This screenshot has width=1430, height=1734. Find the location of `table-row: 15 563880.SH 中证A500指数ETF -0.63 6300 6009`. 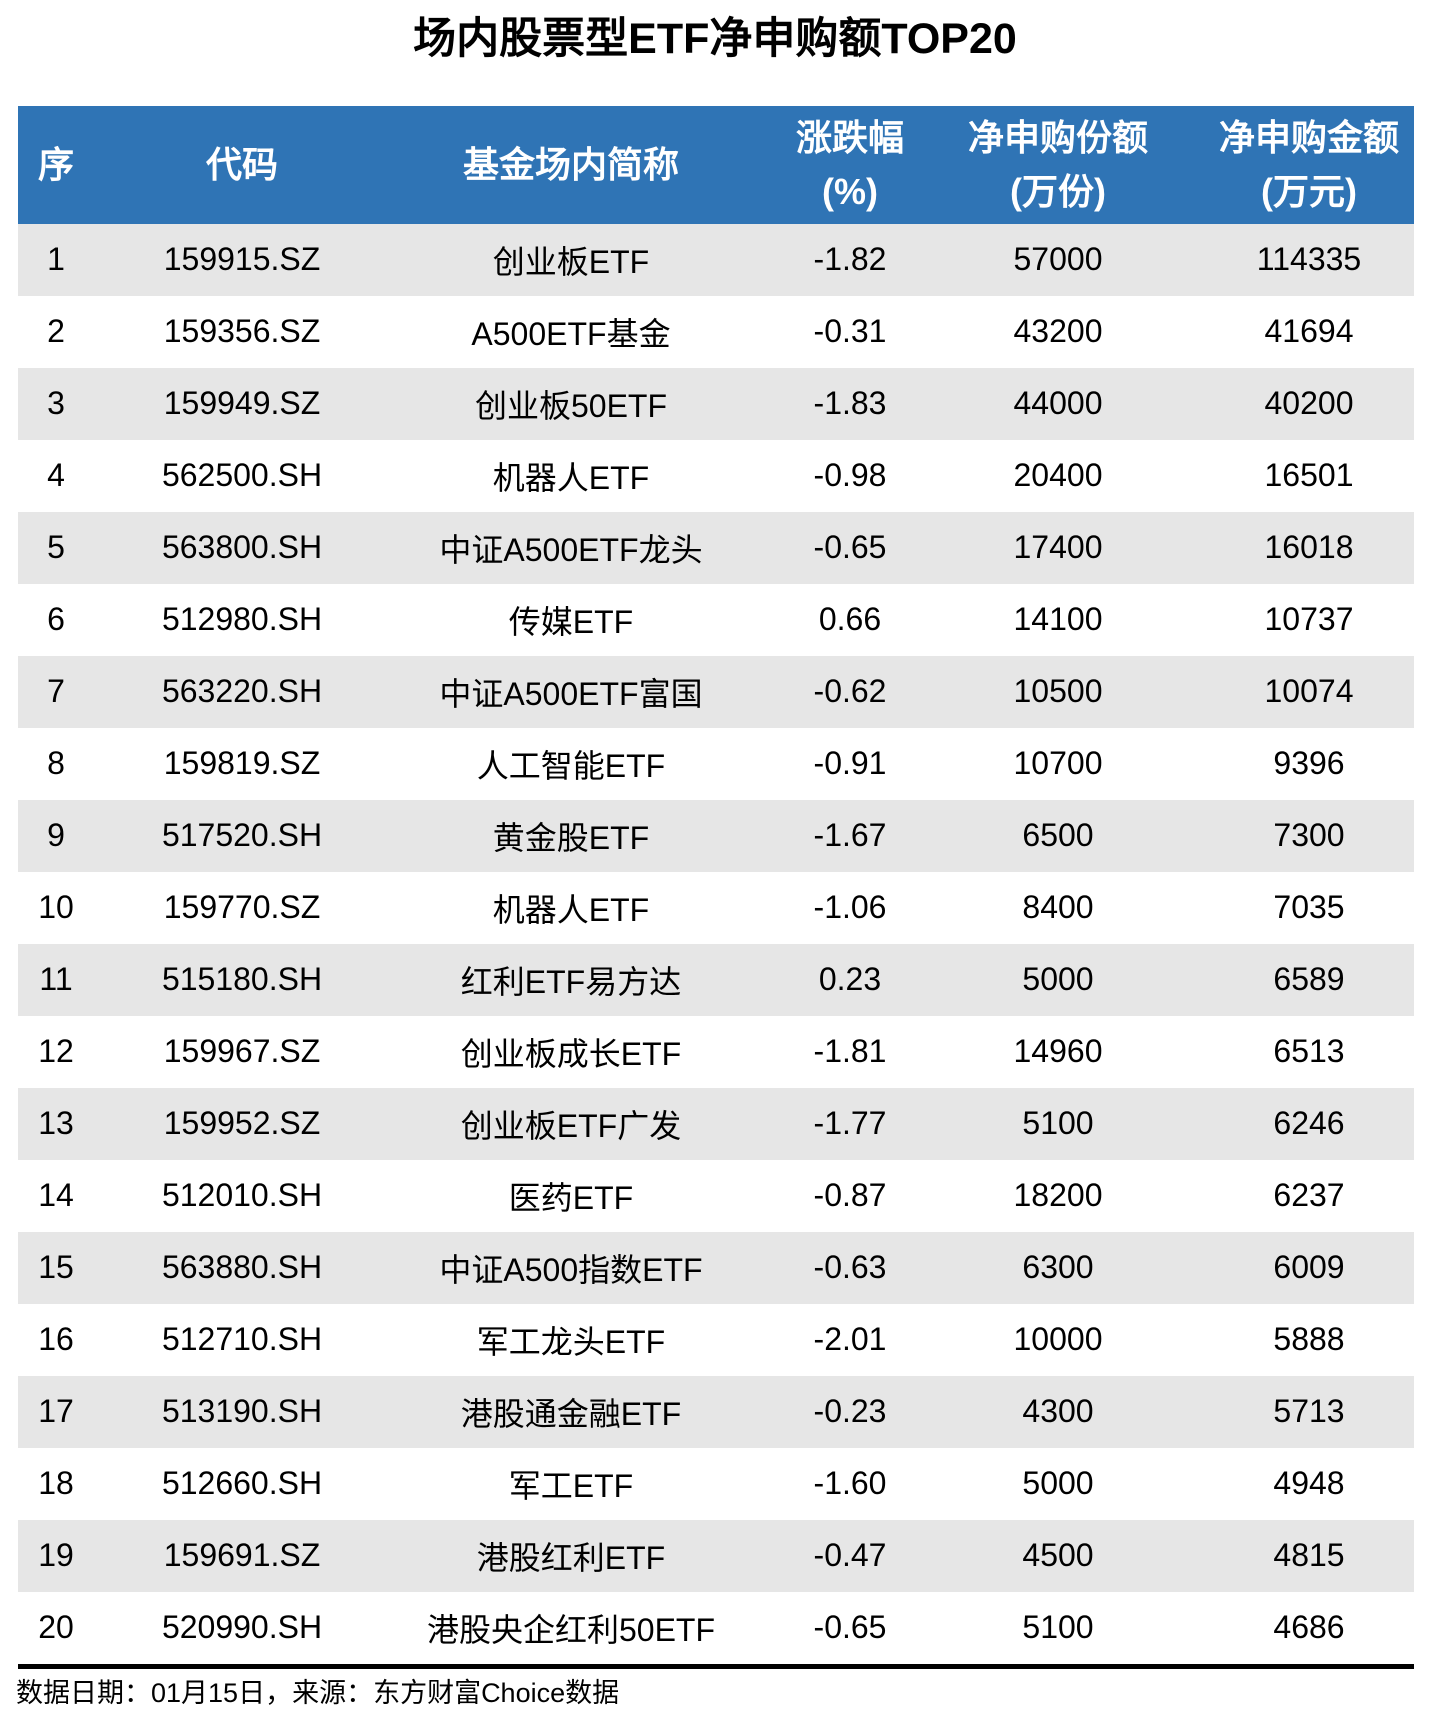

table-row: 15 563880.SH 中证A500指数ETF -0.63 6300 6009 is located at coordinates (716, 1267).